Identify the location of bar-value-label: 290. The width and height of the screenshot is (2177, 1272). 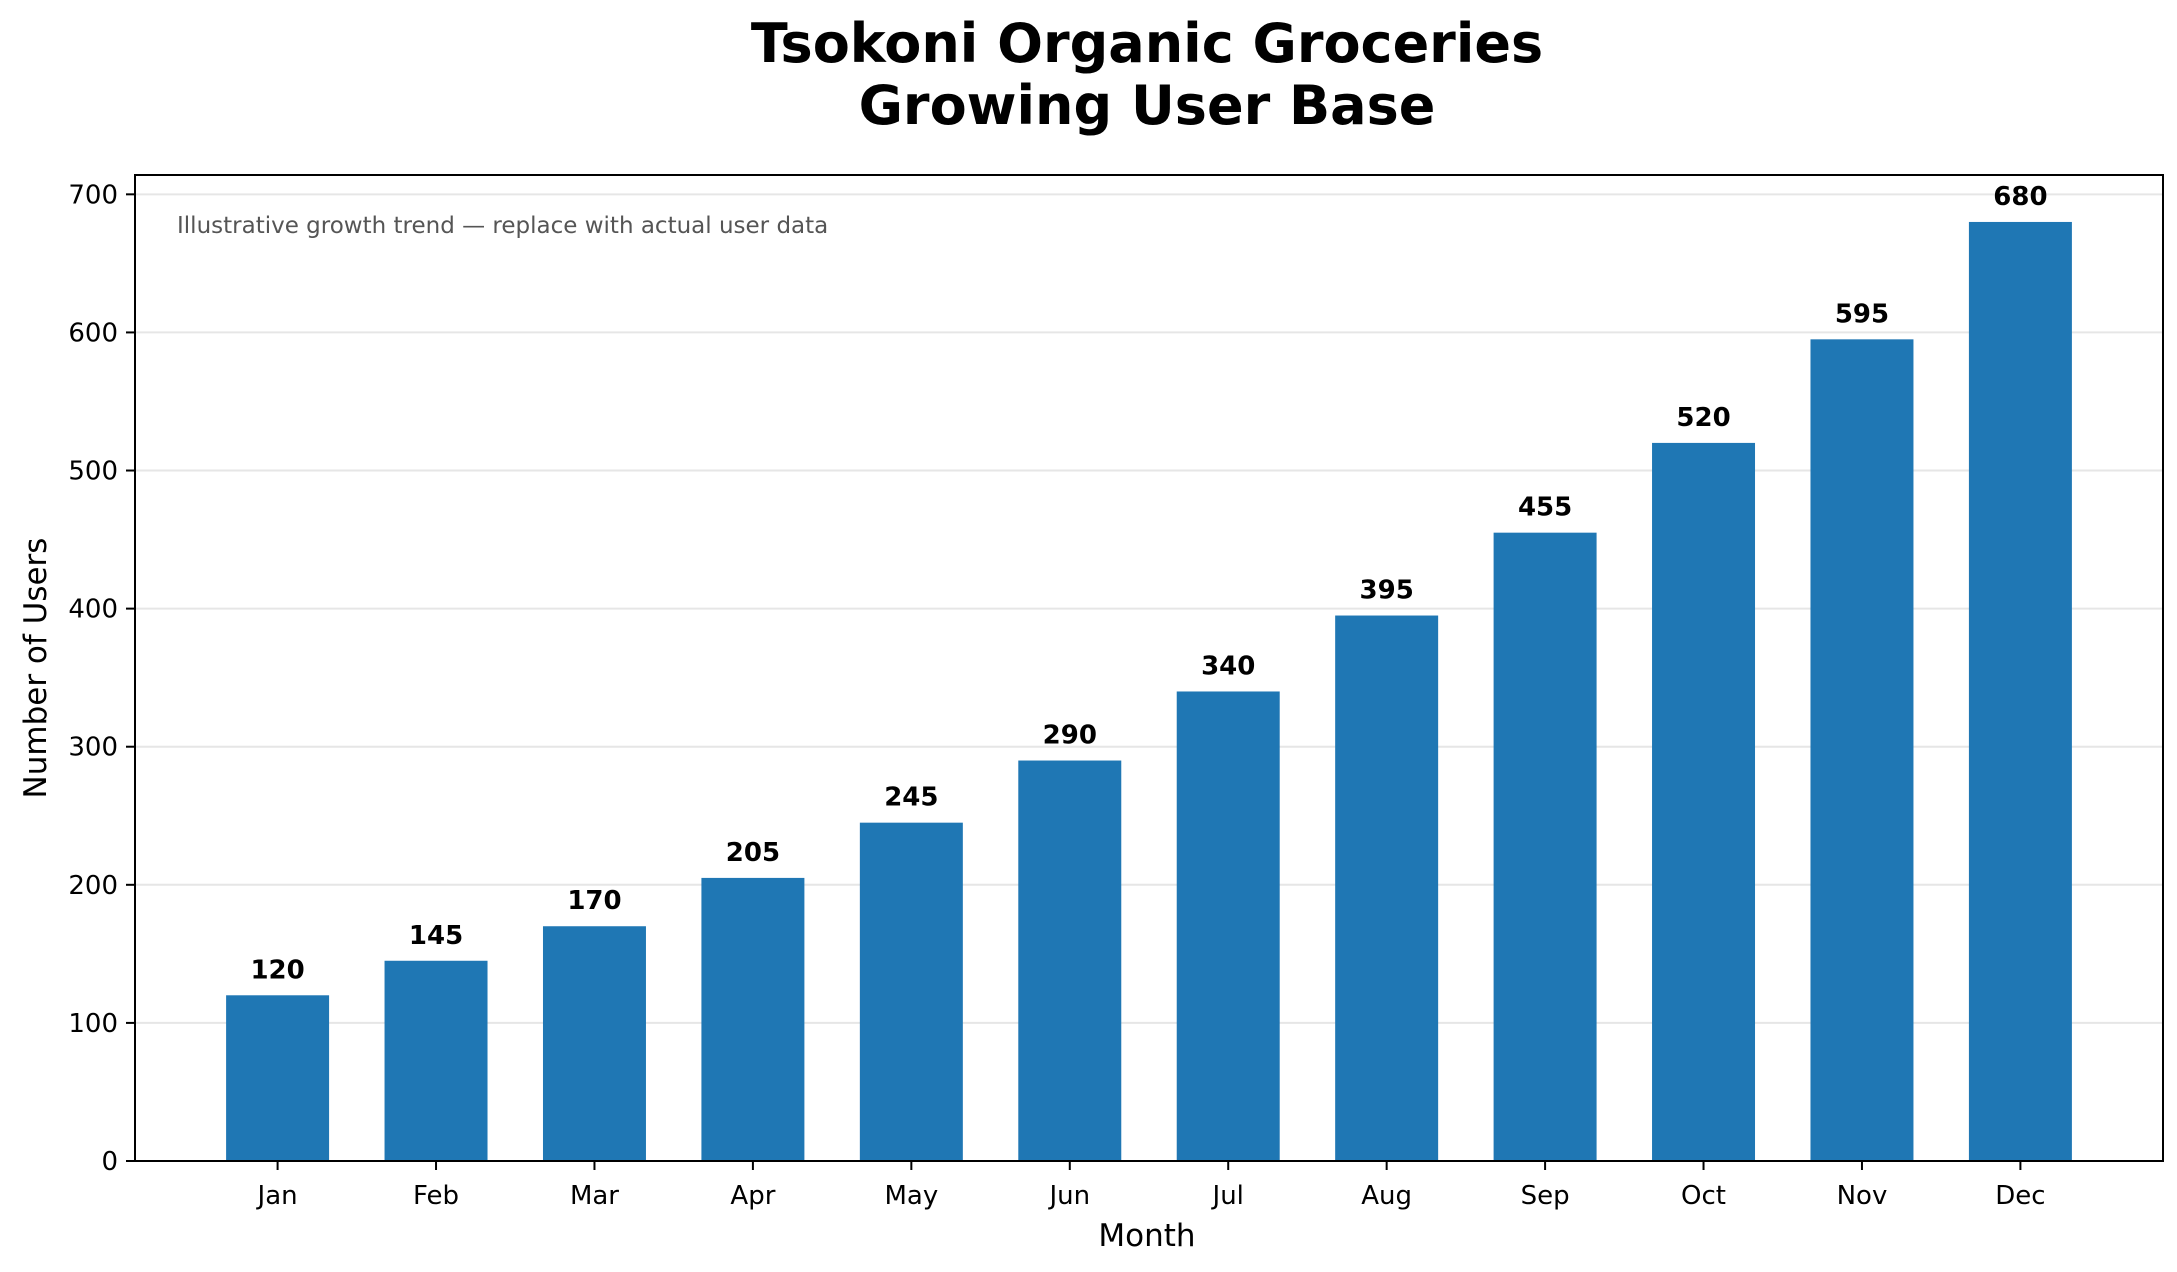
(1070, 736).